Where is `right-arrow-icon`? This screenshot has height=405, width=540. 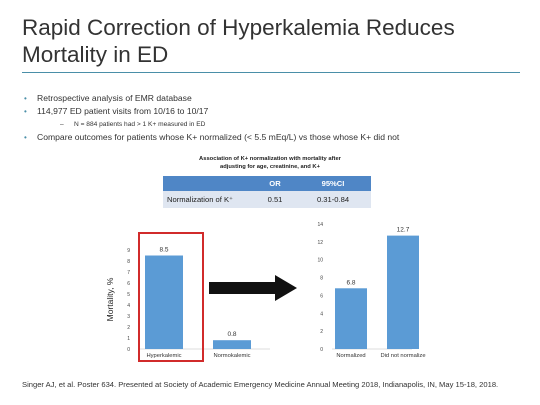
right-arrow-icon is located at coordinates (253, 288).